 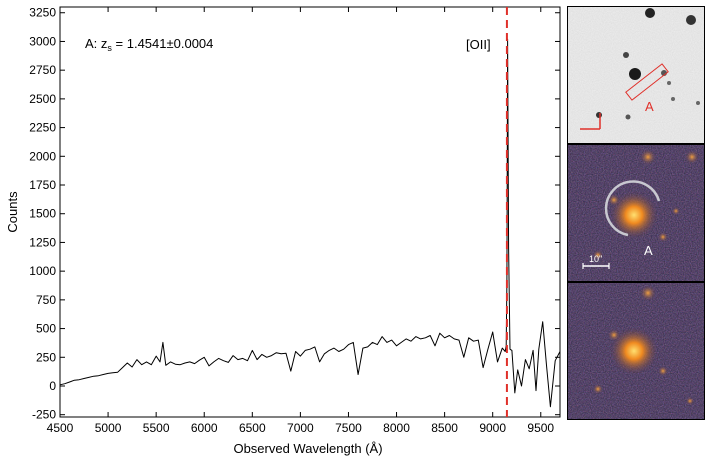 I want to click on y-tick-label-2750: 2750, so click(x=42, y=70).